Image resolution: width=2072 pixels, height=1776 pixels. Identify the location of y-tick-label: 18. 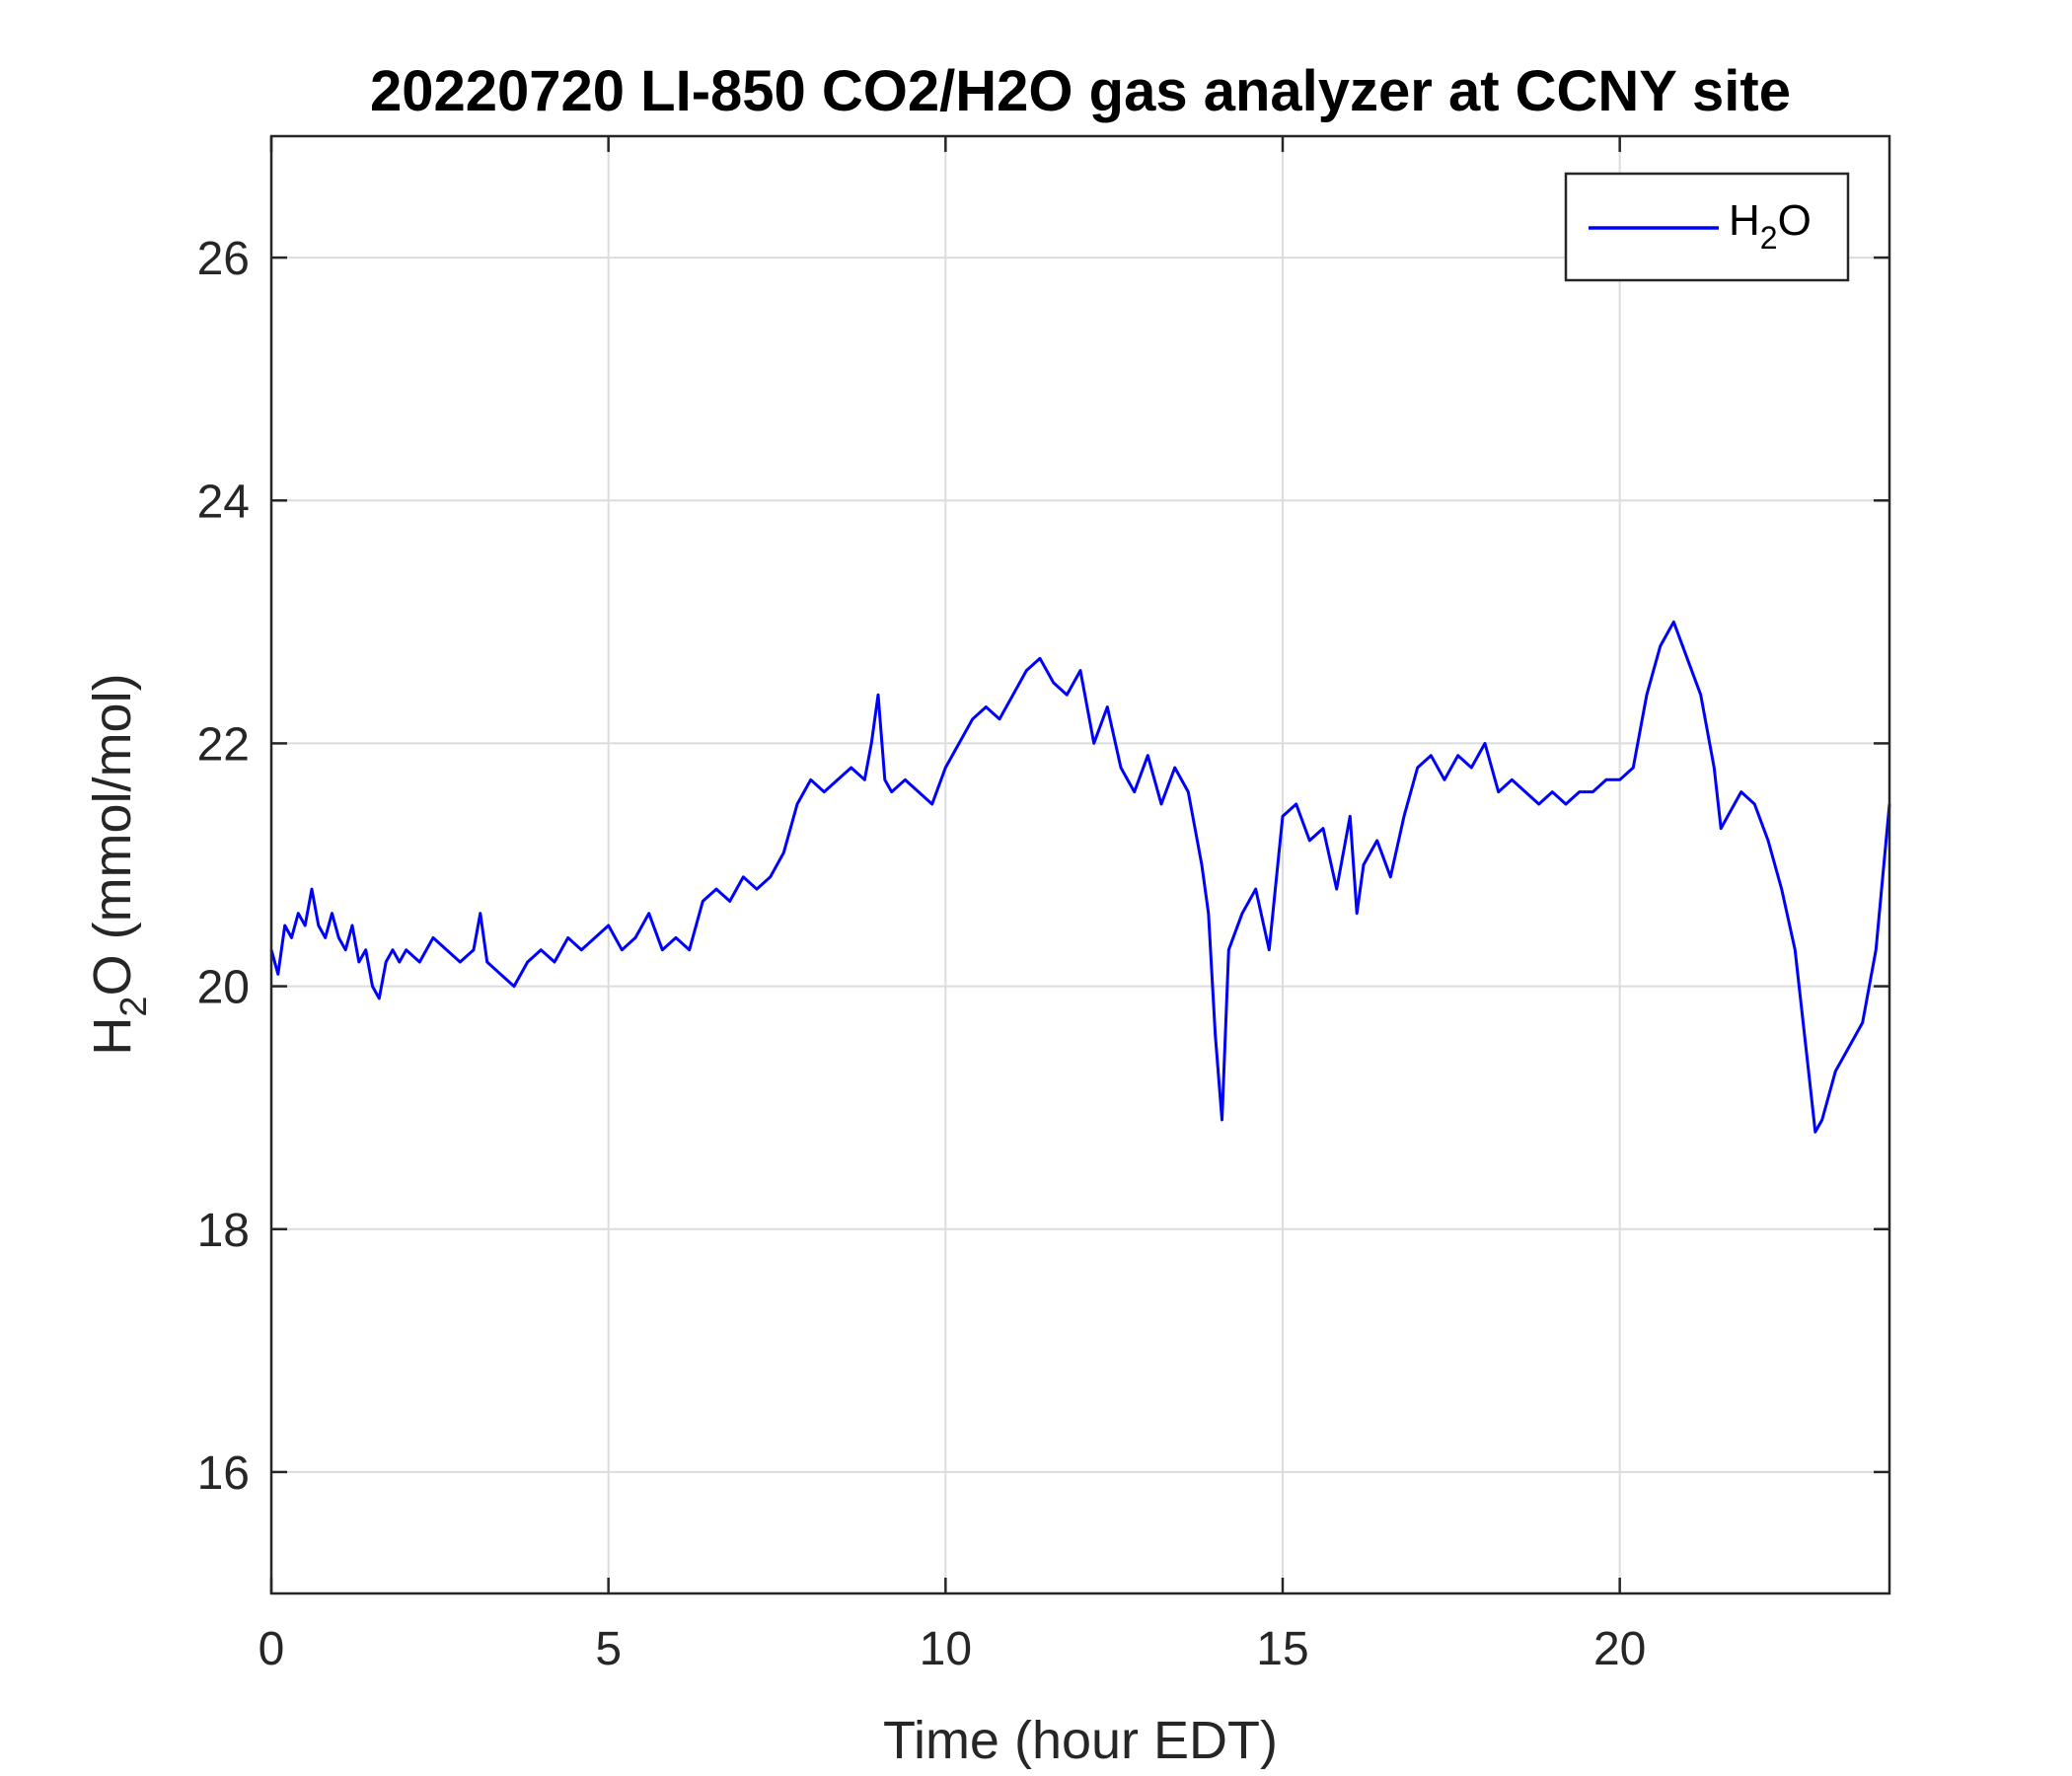
(224, 1231).